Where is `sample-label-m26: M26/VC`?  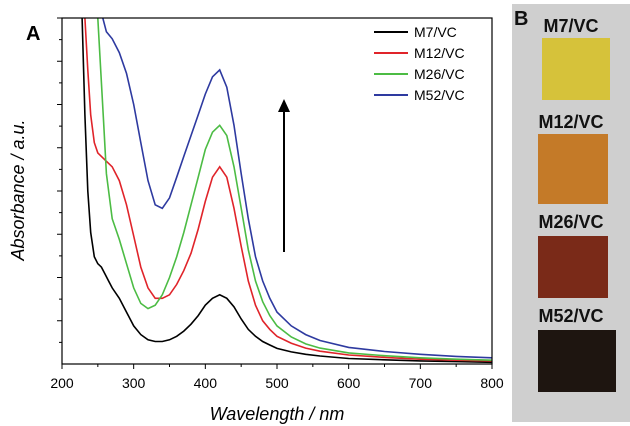
sample-label-m26: M26/VC is located at coordinates (571, 222).